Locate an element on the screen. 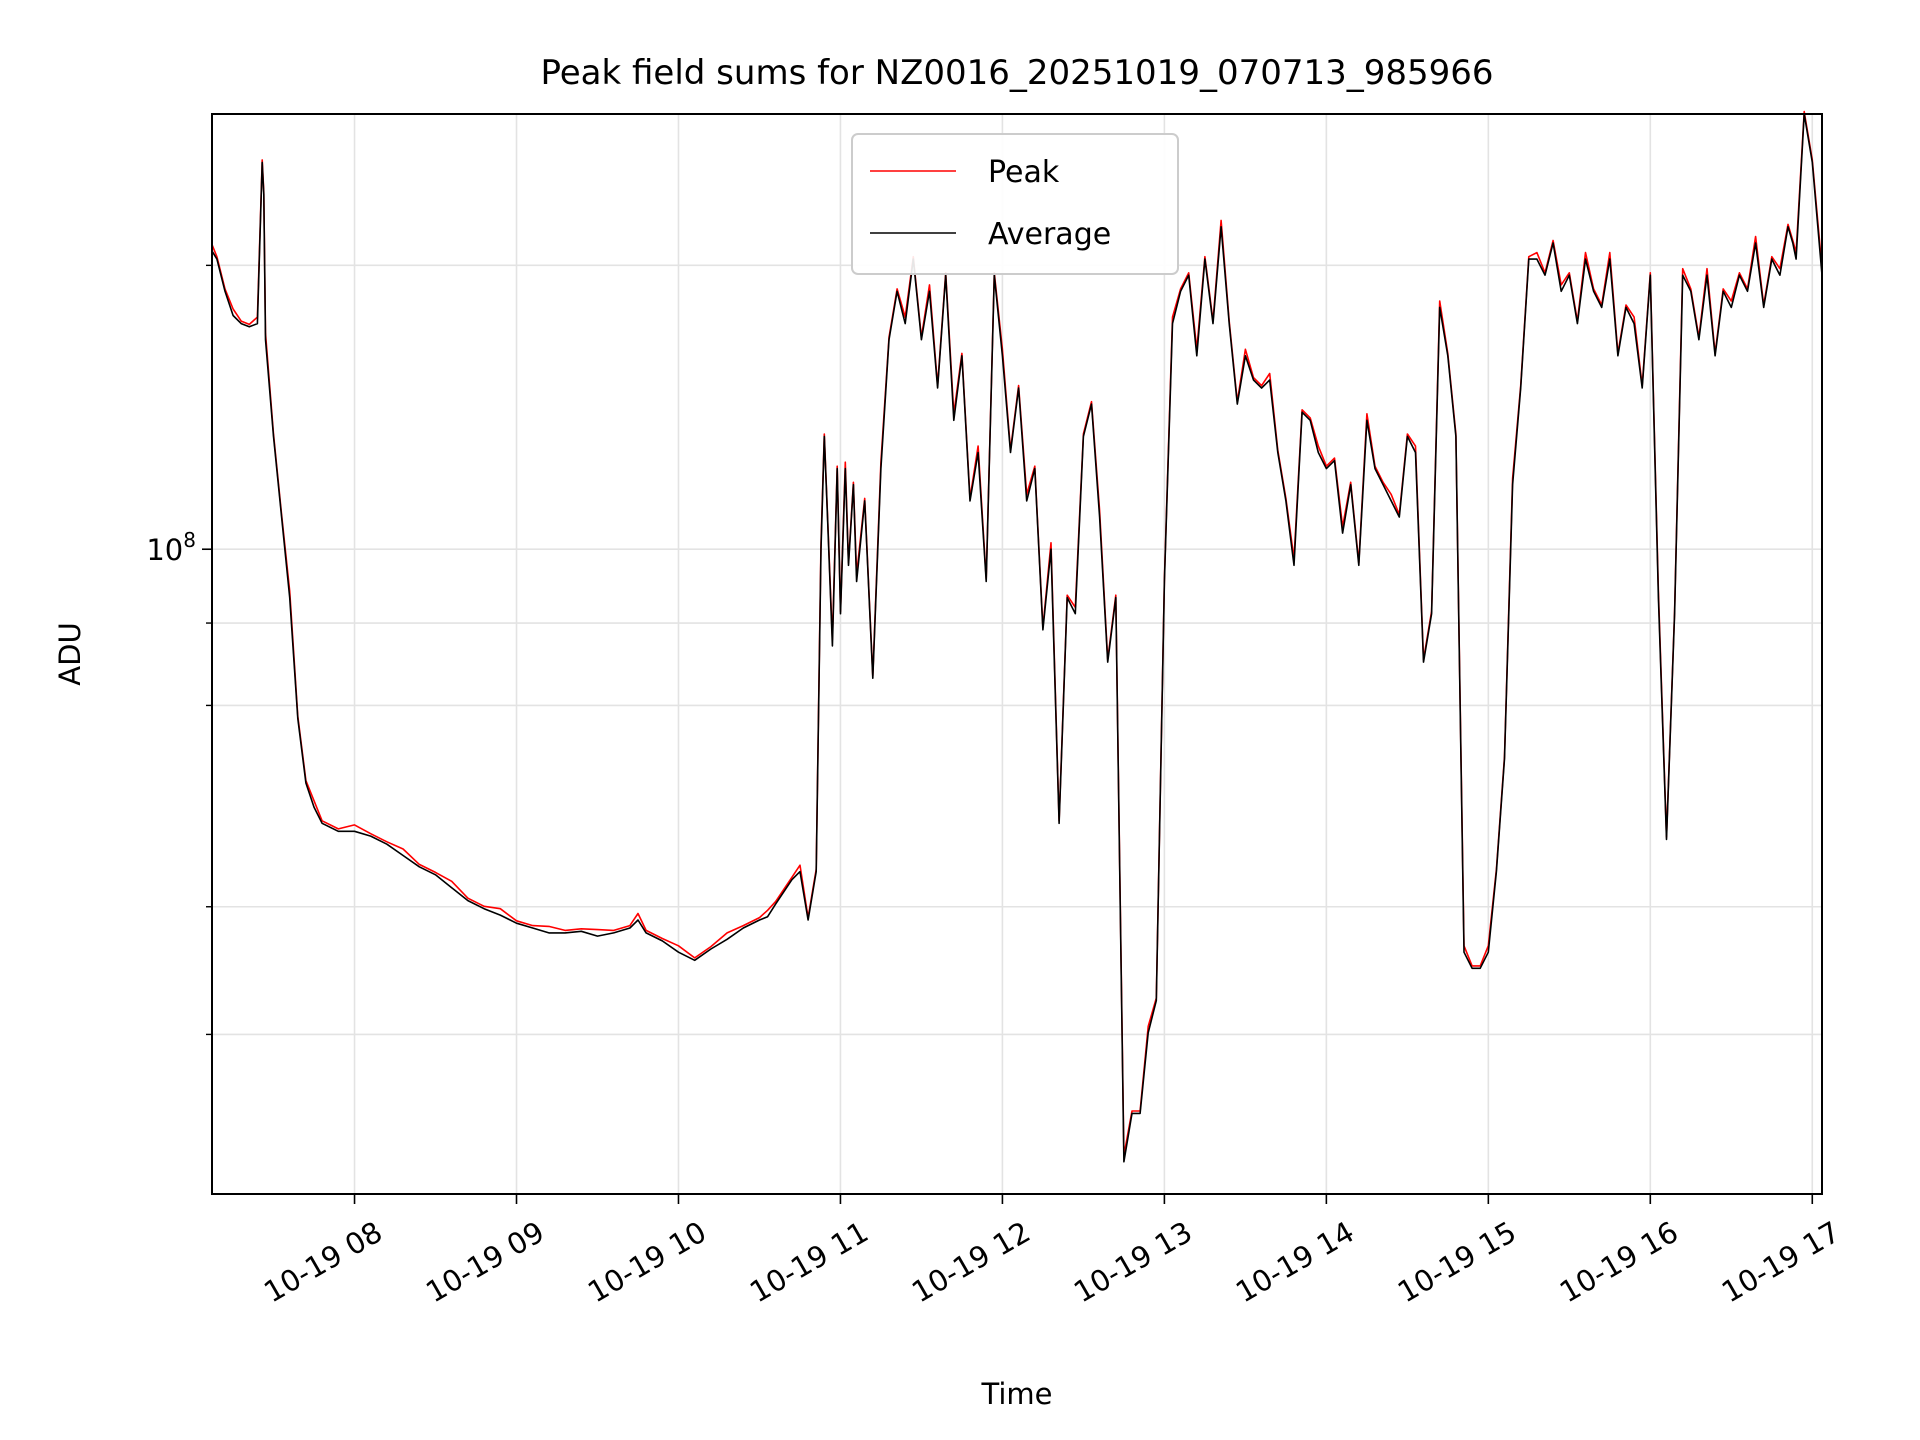 The image size is (1920, 1440). x-tick-label: 10-19 11 is located at coordinates (809, 1262).